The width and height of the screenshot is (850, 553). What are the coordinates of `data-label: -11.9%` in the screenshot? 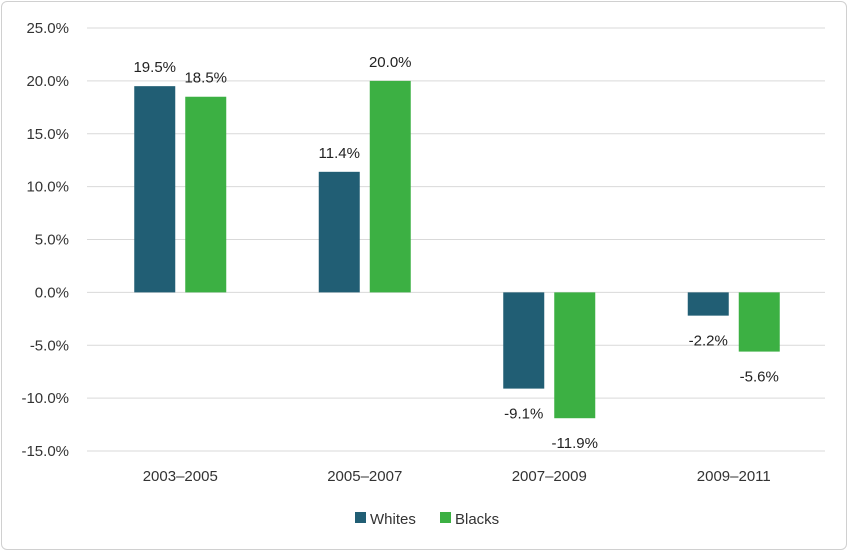 It's located at (575, 443).